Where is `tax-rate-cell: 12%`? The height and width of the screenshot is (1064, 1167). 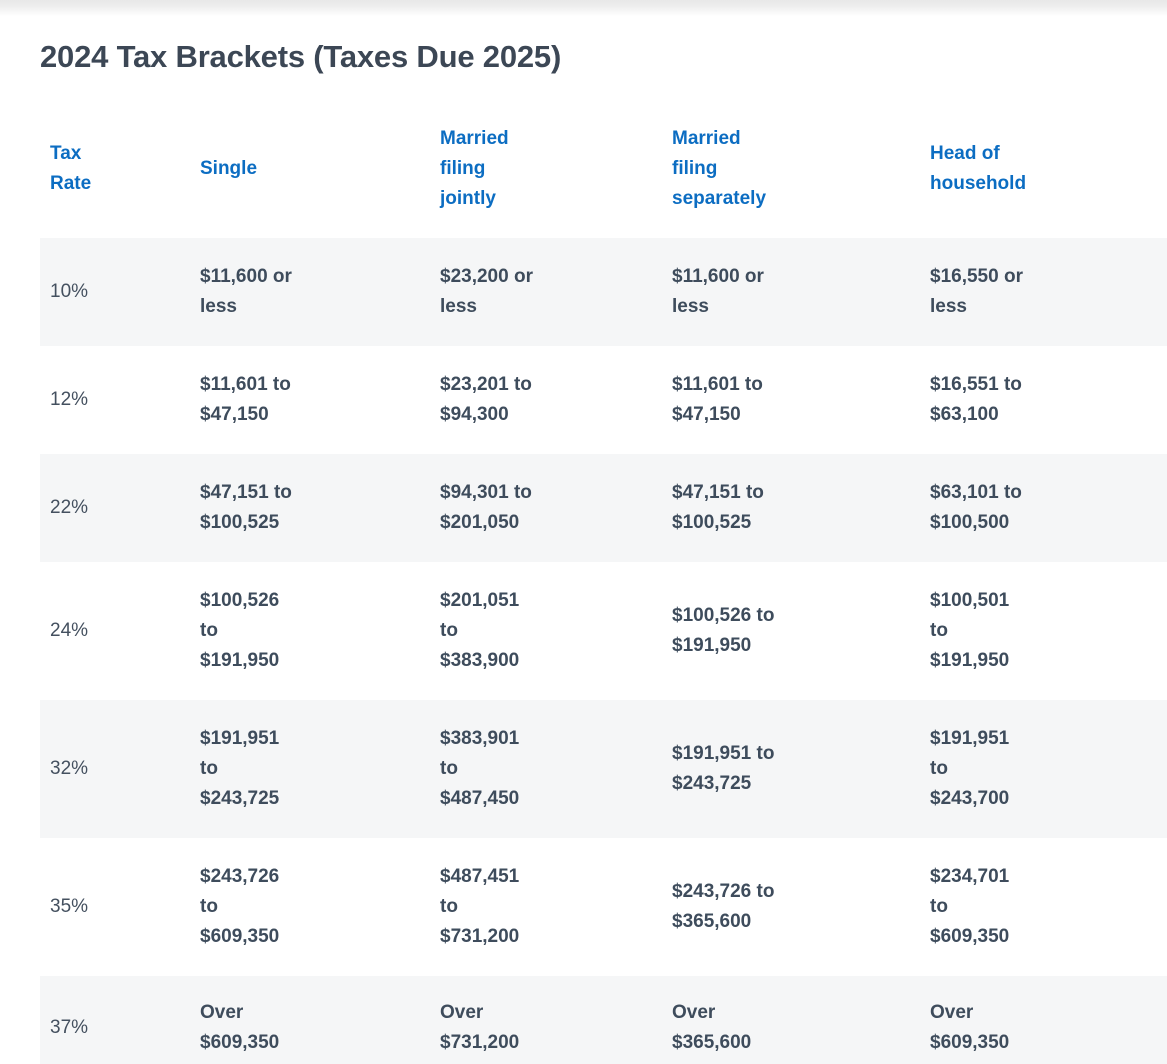
tax-rate-cell: 12% is located at coordinates (69, 399).